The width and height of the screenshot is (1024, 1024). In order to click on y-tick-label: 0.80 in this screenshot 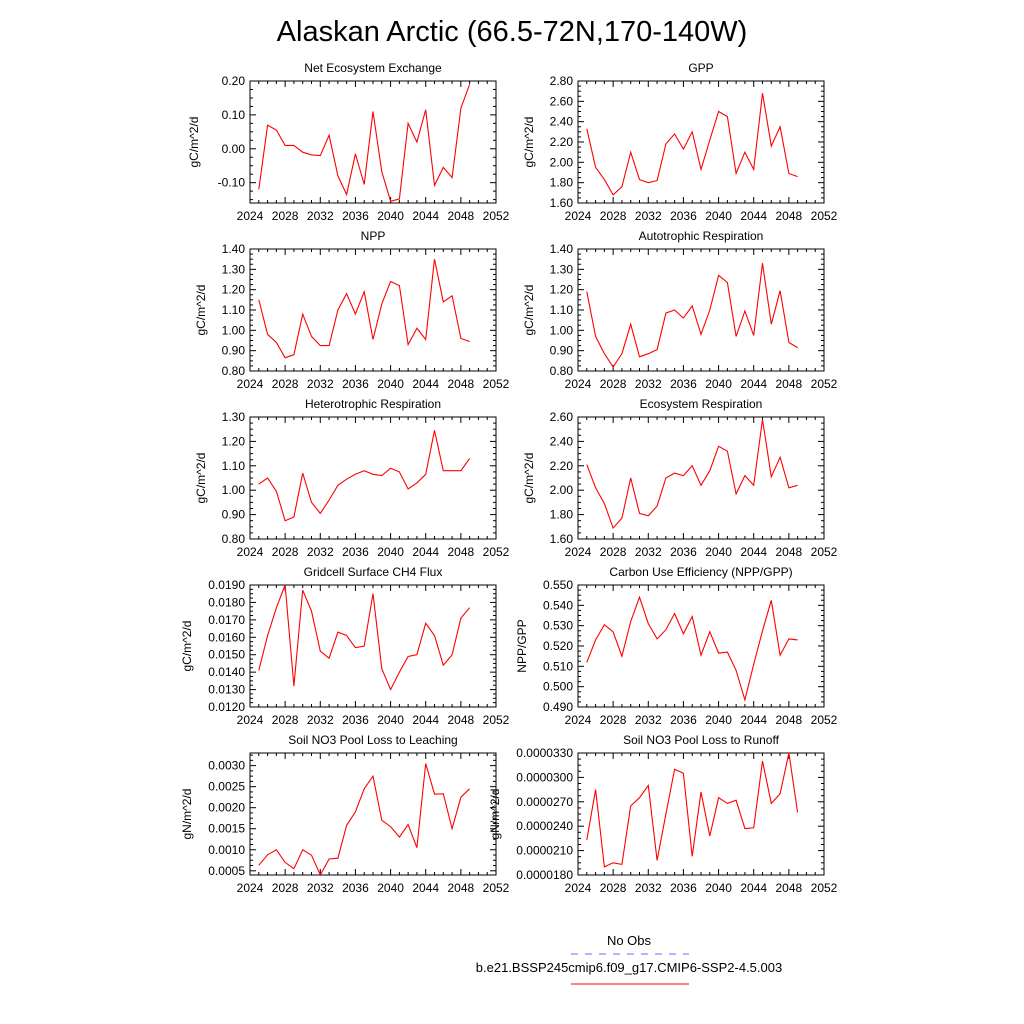, I will do `click(562, 371)`.